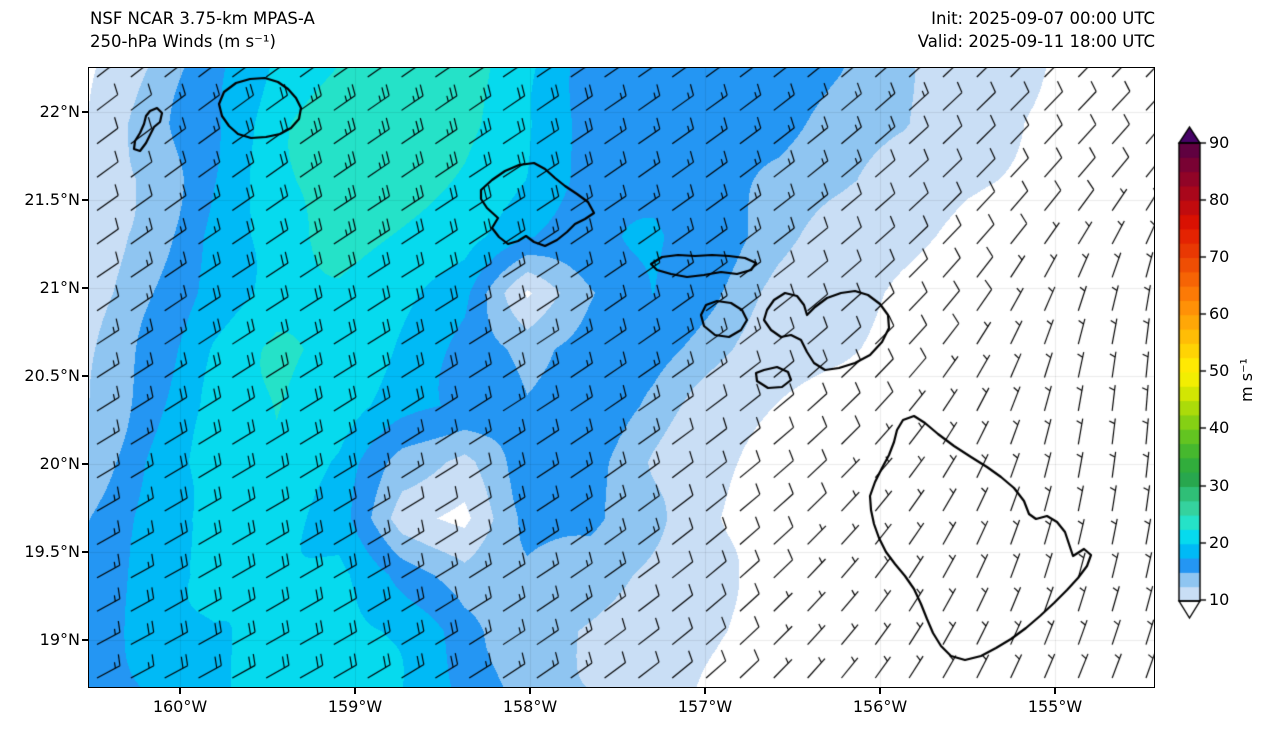 This screenshot has width=1271, height=732. What do you see at coordinates (59, 111) in the screenshot?
I see `y-tick-label: 22°N` at bounding box center [59, 111].